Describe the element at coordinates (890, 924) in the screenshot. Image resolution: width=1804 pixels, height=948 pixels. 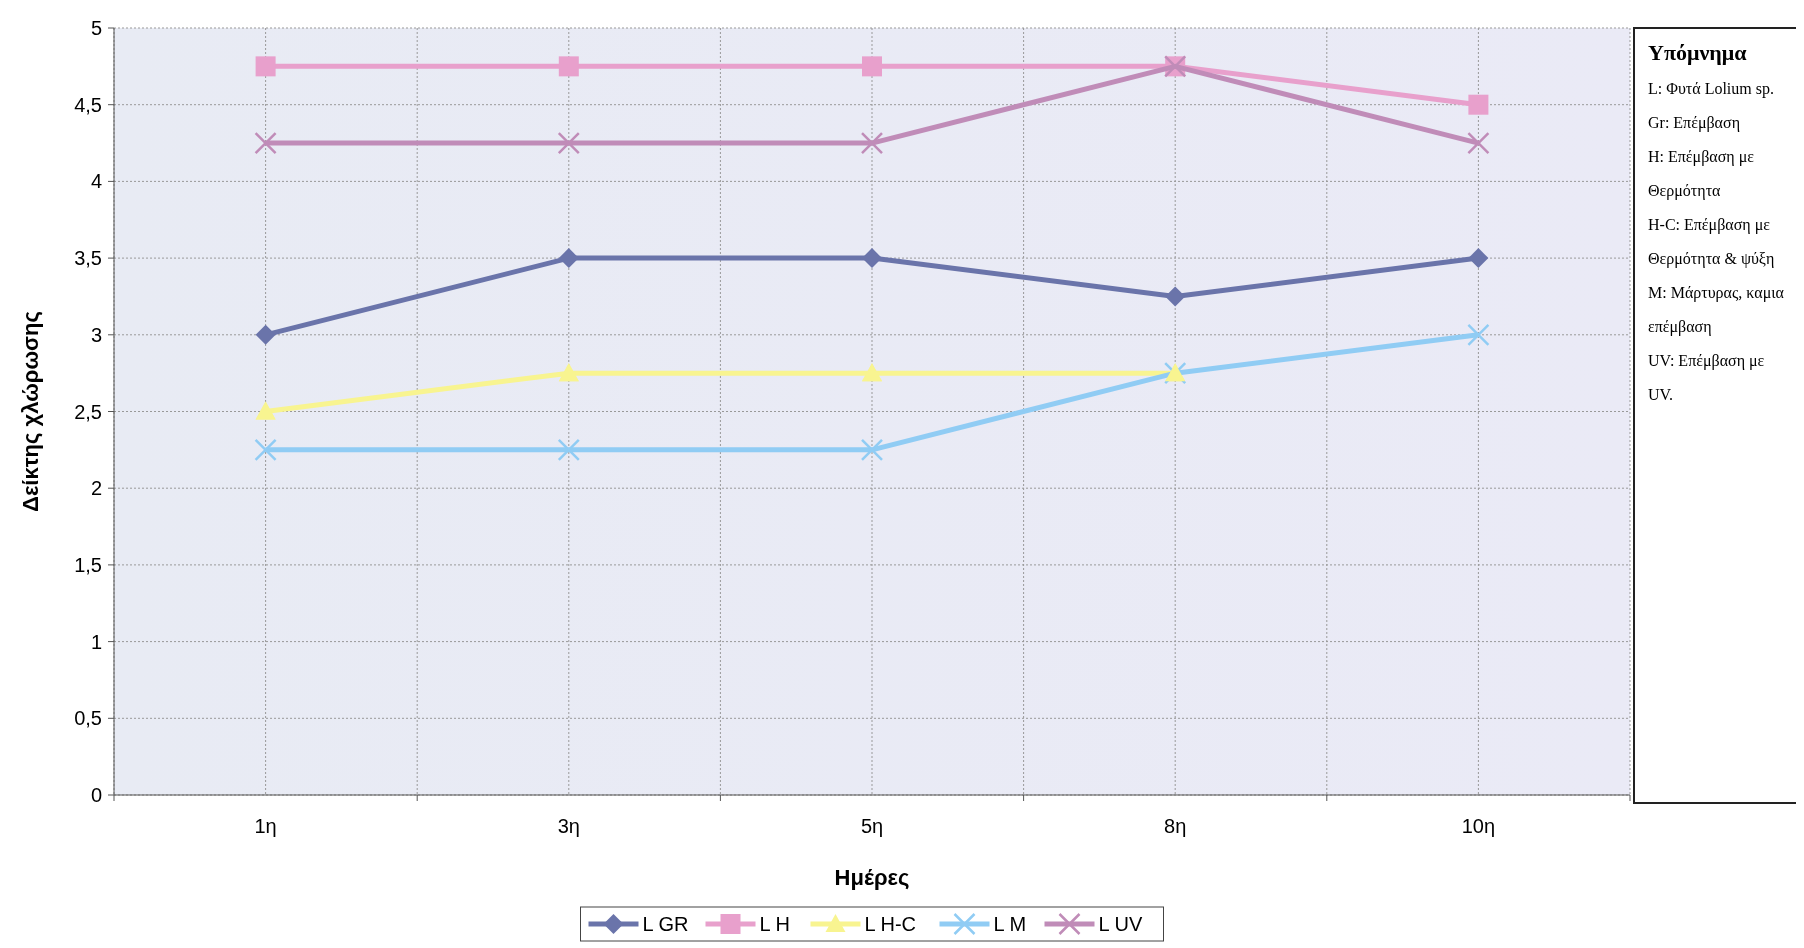
I see `legend-label: L H-C` at that location.